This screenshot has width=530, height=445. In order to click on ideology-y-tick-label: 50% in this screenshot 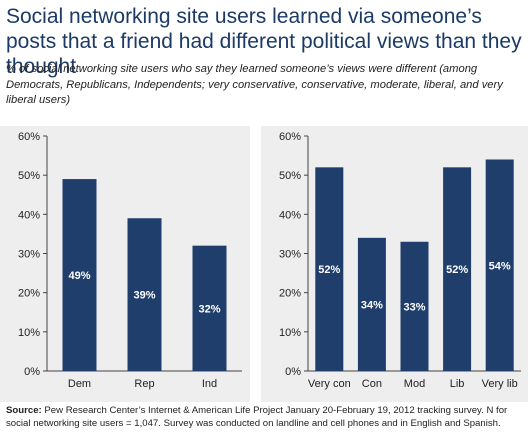, I will do `click(290, 176)`.